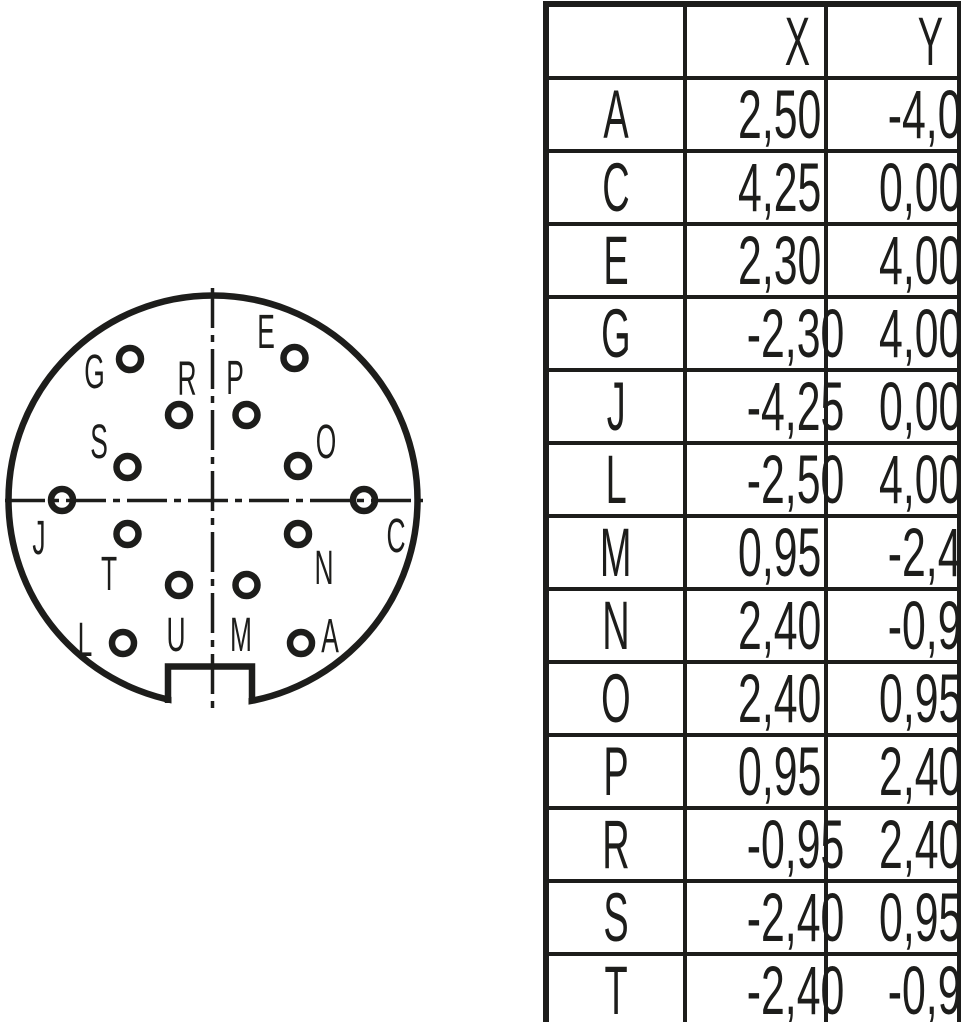 This screenshot has width=961, height=1022. What do you see at coordinates (763, 406) in the screenshot?
I see `row-x: -4,25` at bounding box center [763, 406].